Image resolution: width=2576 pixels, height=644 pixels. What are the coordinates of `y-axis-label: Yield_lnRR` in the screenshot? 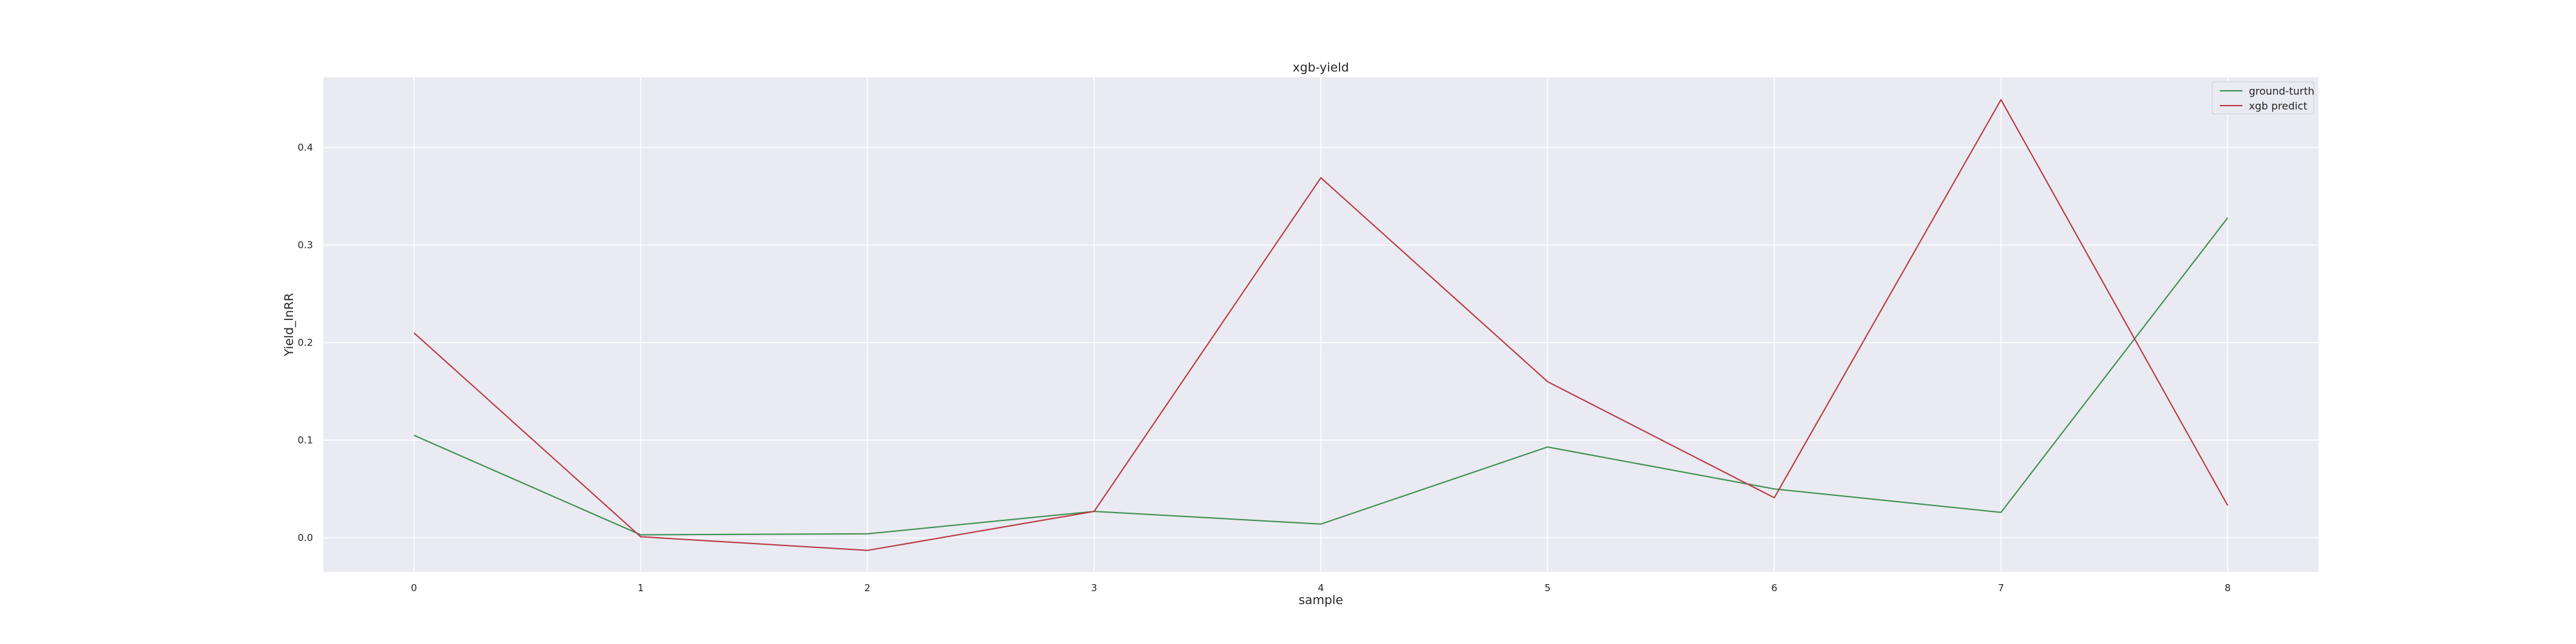 It's located at (289, 325).